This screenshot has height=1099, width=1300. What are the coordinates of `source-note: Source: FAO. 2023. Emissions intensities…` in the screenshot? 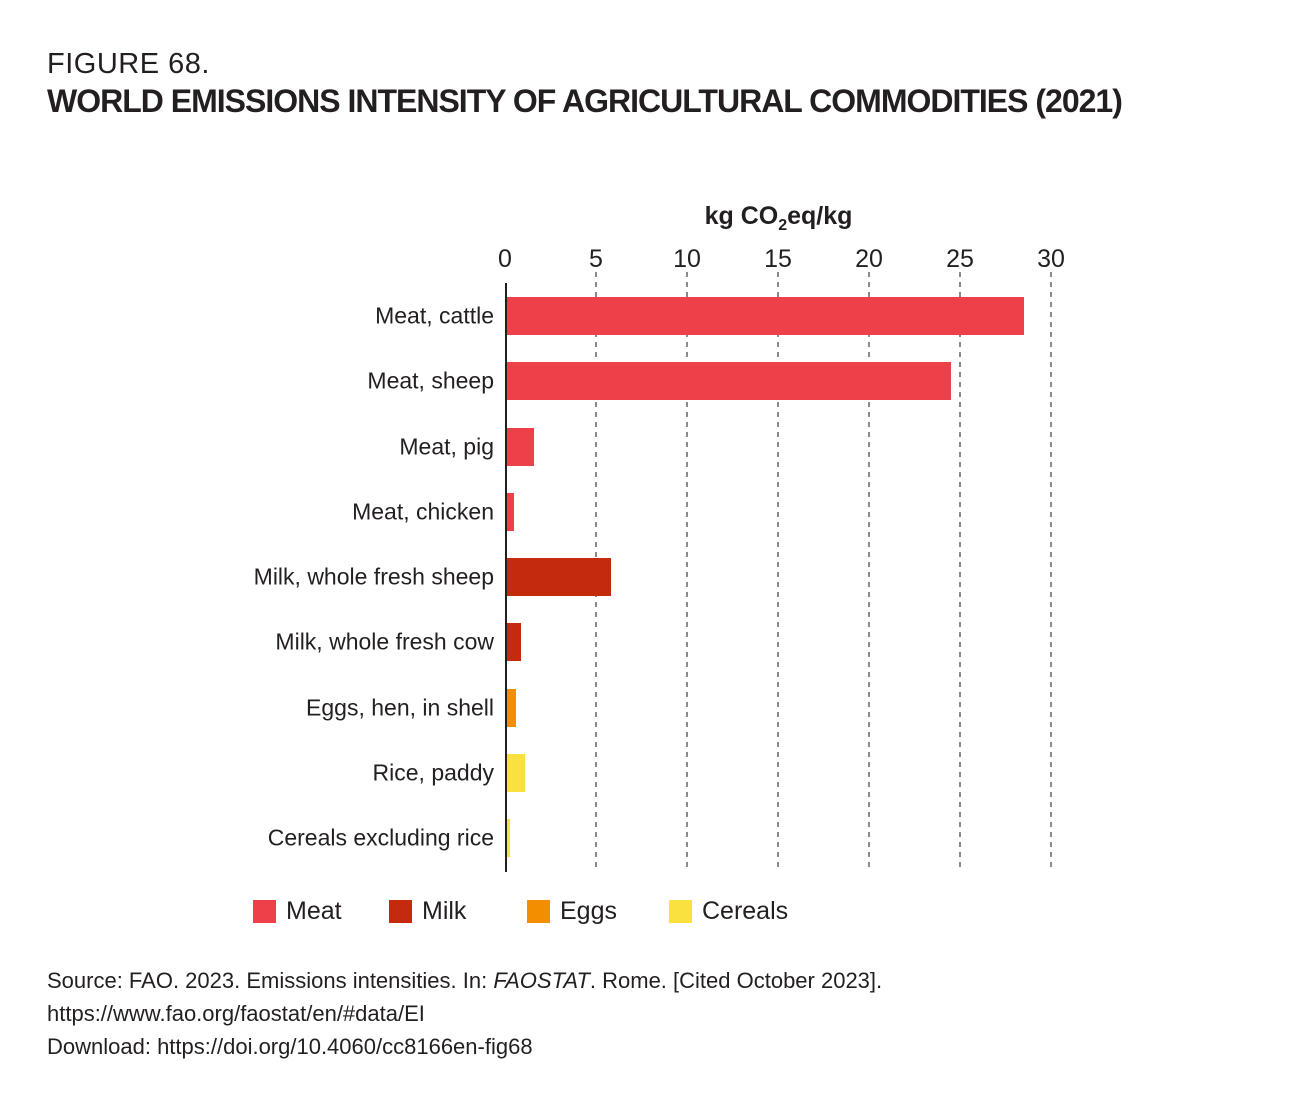 It's located at (464, 1013).